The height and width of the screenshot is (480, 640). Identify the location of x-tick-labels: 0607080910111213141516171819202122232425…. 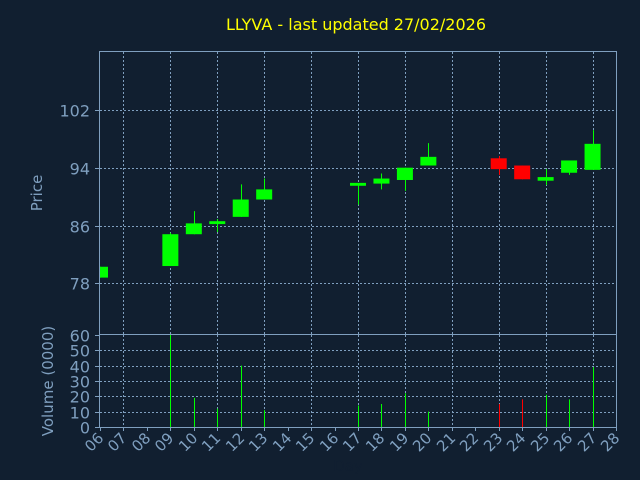
(352, 441).